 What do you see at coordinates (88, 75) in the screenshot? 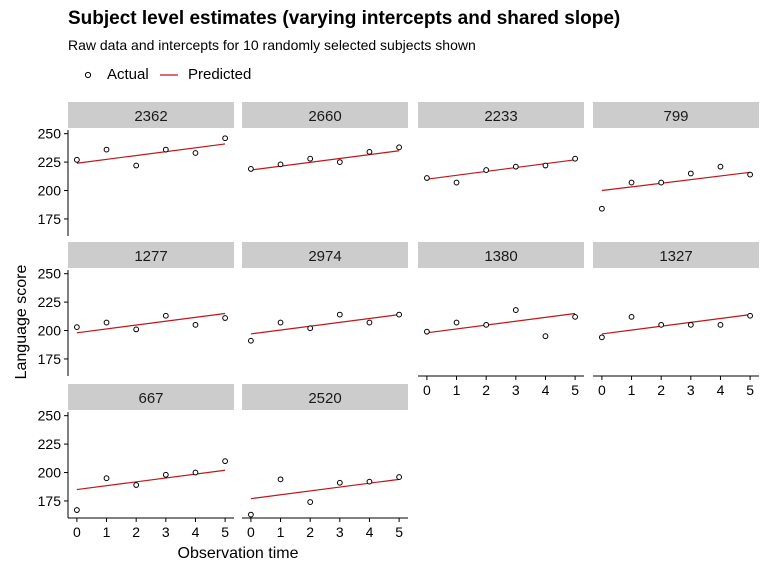
I see `legend-actual-marker` at bounding box center [88, 75].